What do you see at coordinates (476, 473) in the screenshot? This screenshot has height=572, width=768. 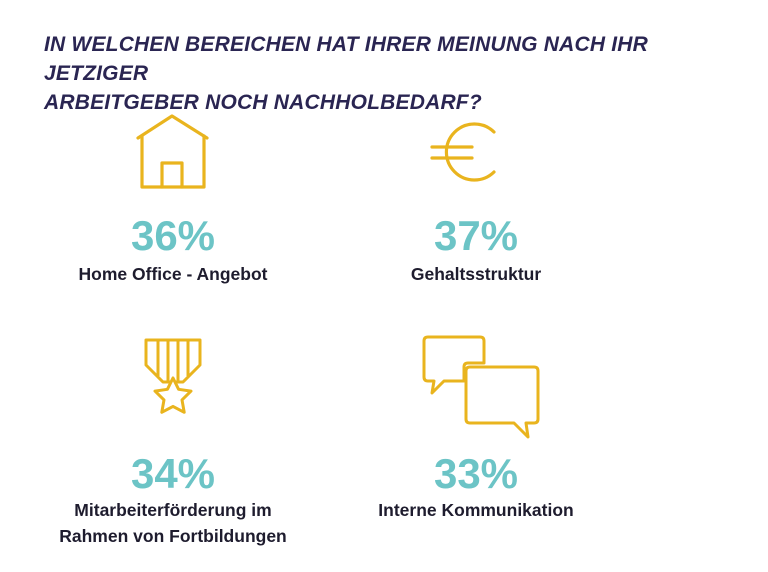 I see `stat-percent: 33%` at bounding box center [476, 473].